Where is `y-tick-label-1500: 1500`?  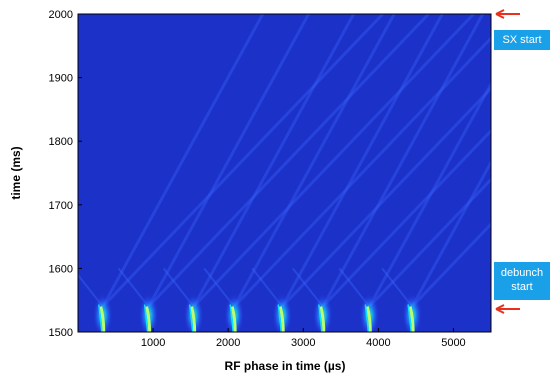 y-tick-label-1500: 1500 is located at coordinates (61, 333).